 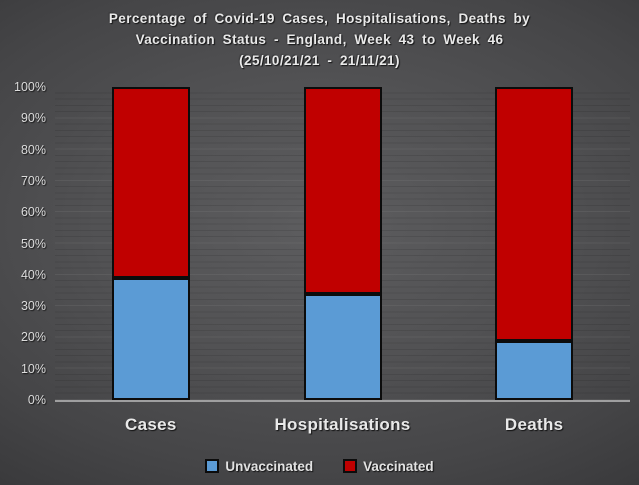 What do you see at coordinates (33, 149) in the screenshot?
I see `y-tick-label-80: 80%` at bounding box center [33, 149].